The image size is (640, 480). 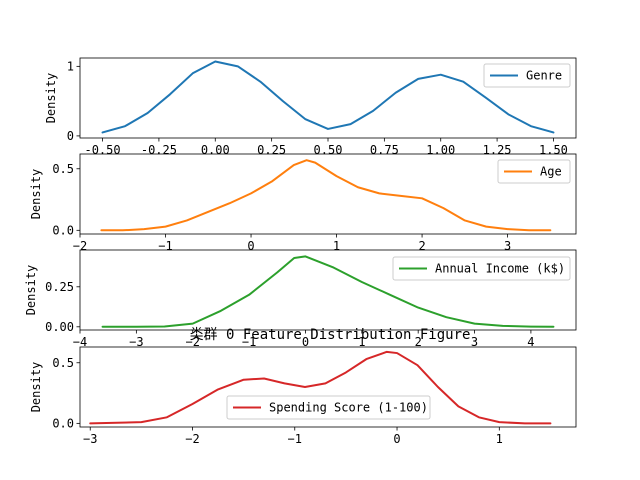 What do you see at coordinates (500, 269) in the screenshot?
I see `legend-label: Annual Income (k$)` at bounding box center [500, 269].